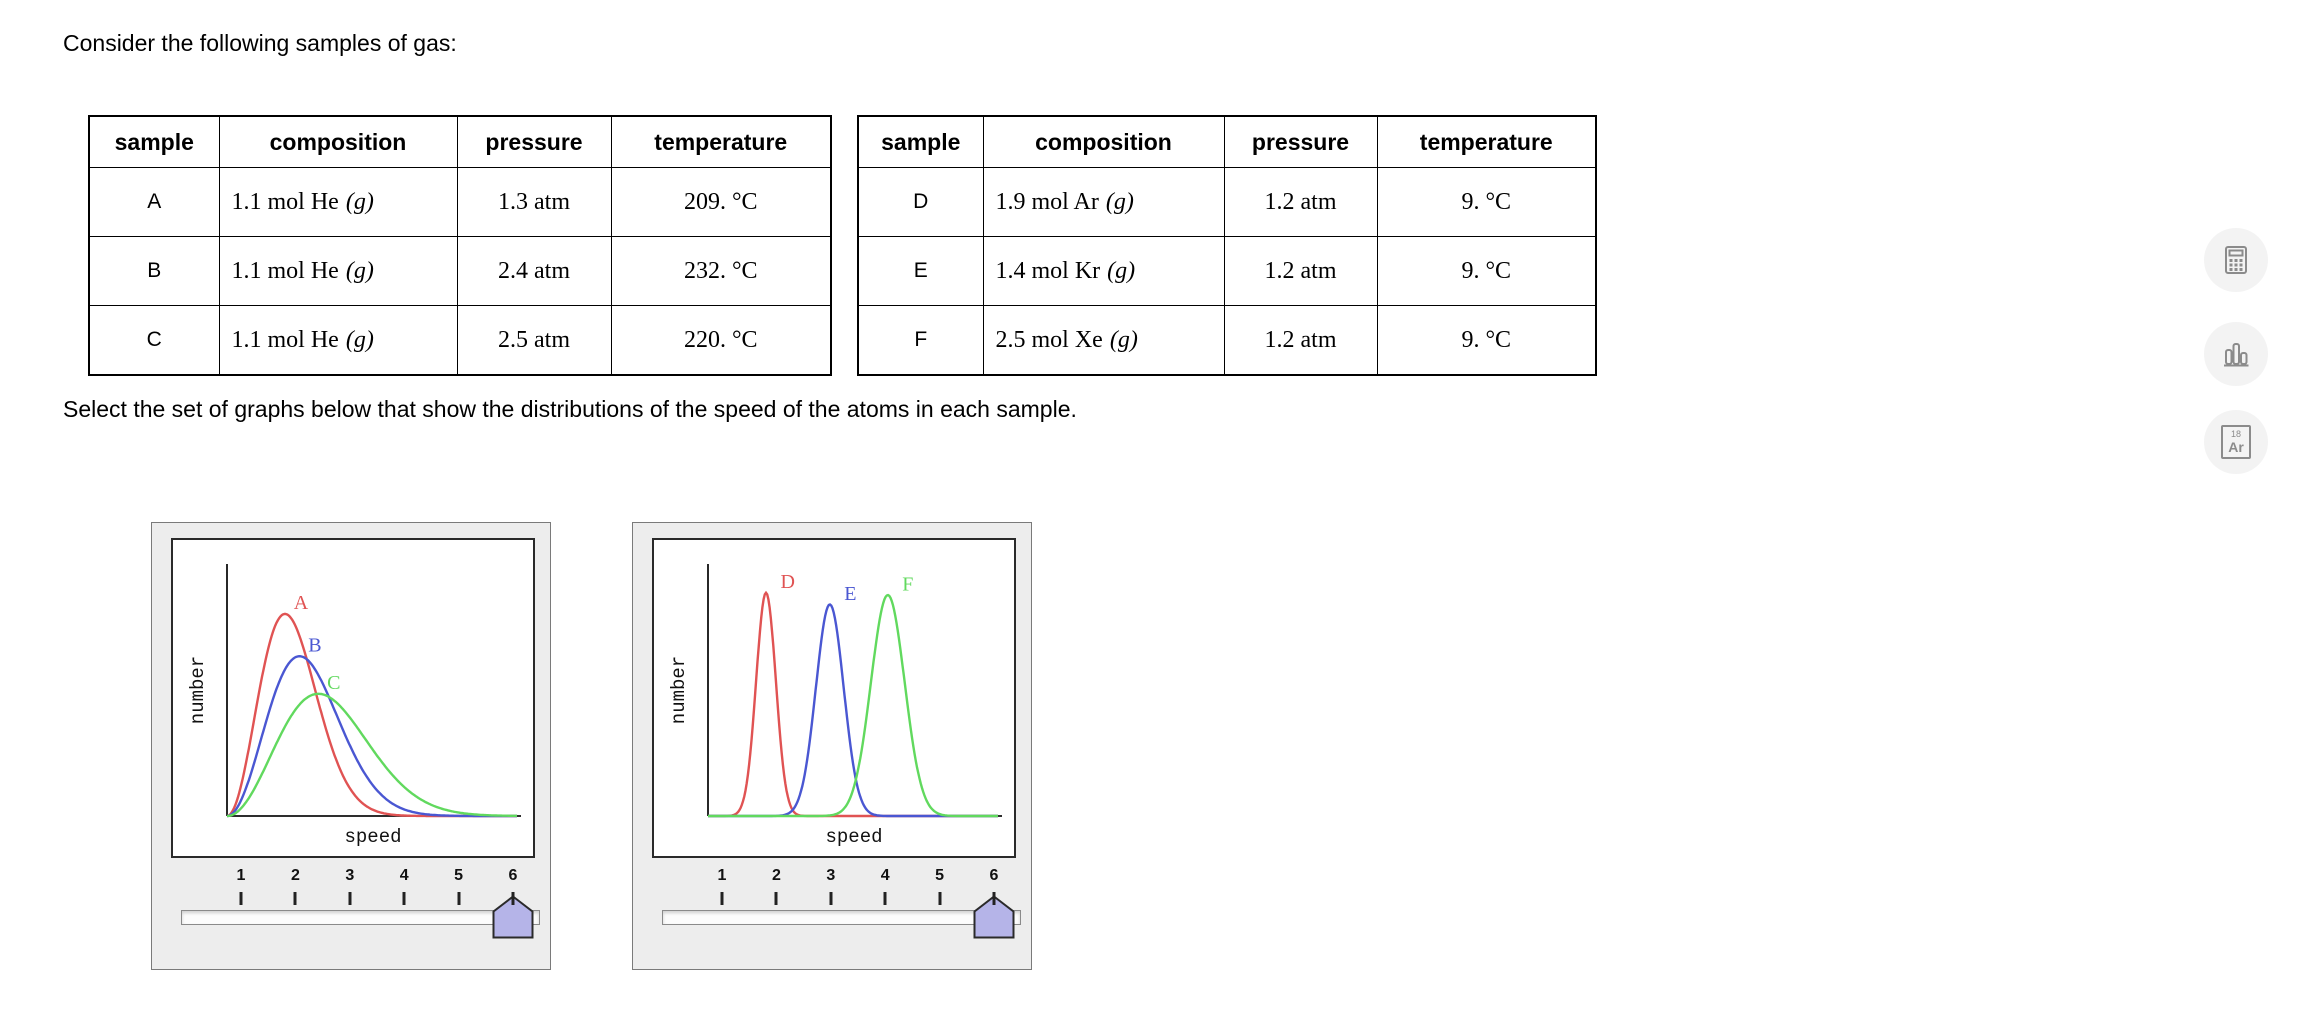  Describe the element at coordinates (721, 271) in the screenshot. I see `temperature-cell: 232. °C` at that location.